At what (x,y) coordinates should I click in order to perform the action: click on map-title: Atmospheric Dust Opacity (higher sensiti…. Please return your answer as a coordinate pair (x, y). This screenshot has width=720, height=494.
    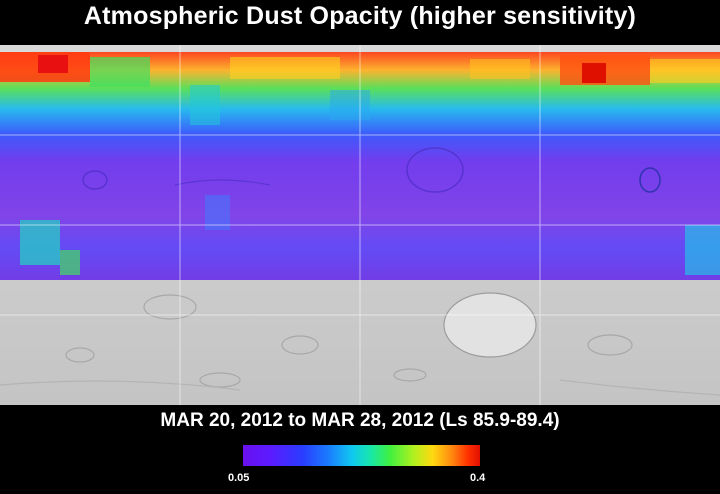
    Looking at the image, I should click on (360, 16).